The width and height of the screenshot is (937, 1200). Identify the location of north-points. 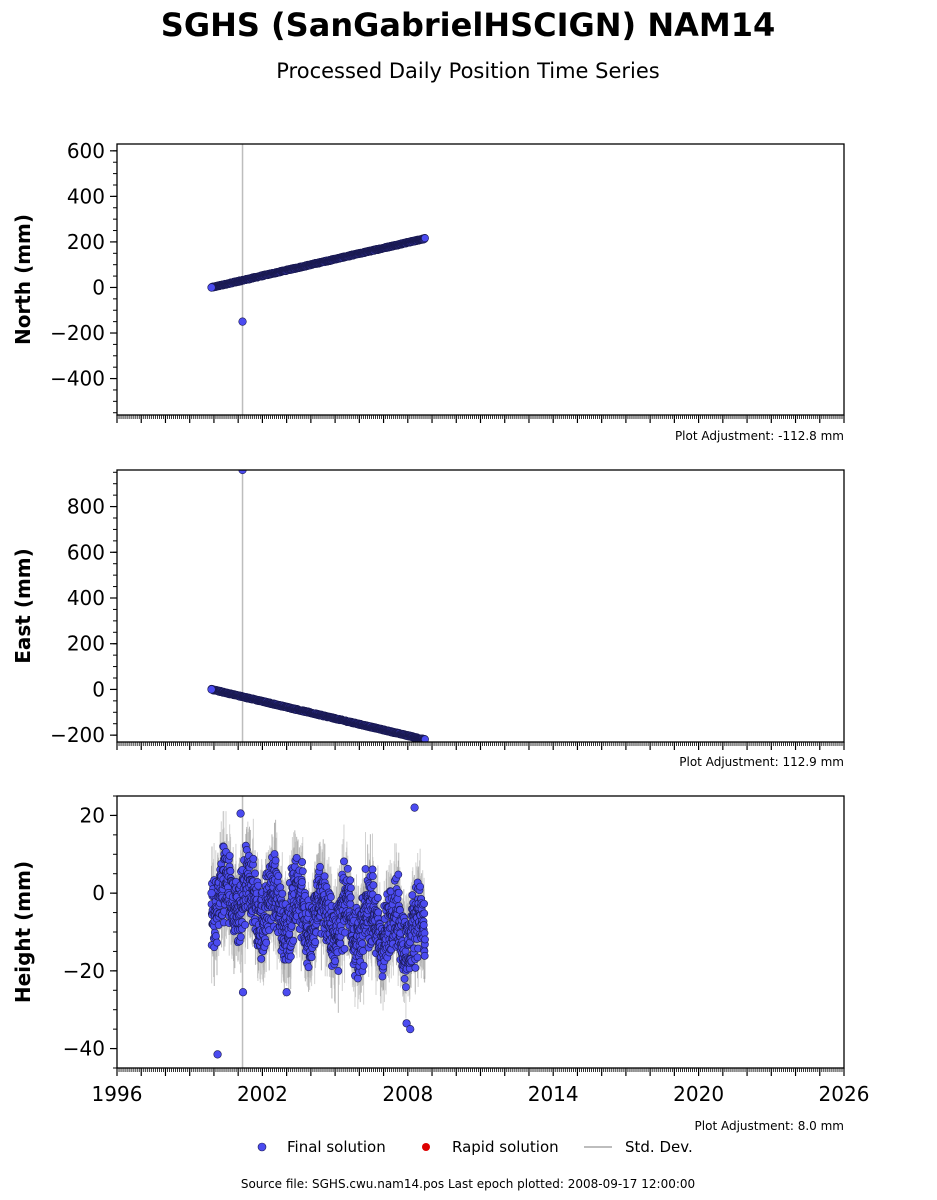
(318, 279).